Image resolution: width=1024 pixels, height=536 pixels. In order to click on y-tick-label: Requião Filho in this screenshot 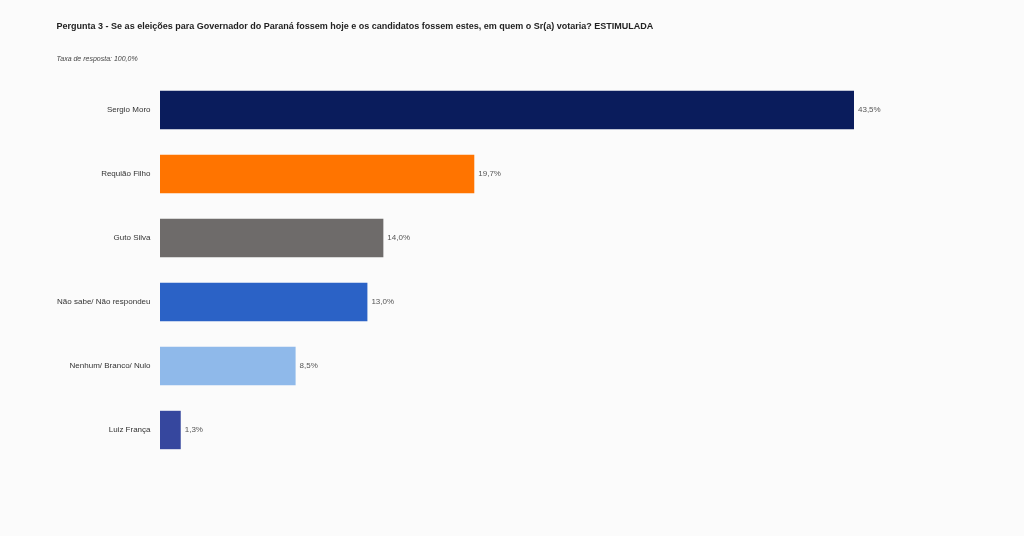, I will do `click(126, 173)`.